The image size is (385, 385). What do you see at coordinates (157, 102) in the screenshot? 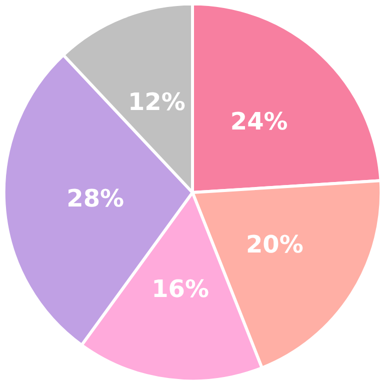
I see `data-label: 12%` at bounding box center [157, 102].